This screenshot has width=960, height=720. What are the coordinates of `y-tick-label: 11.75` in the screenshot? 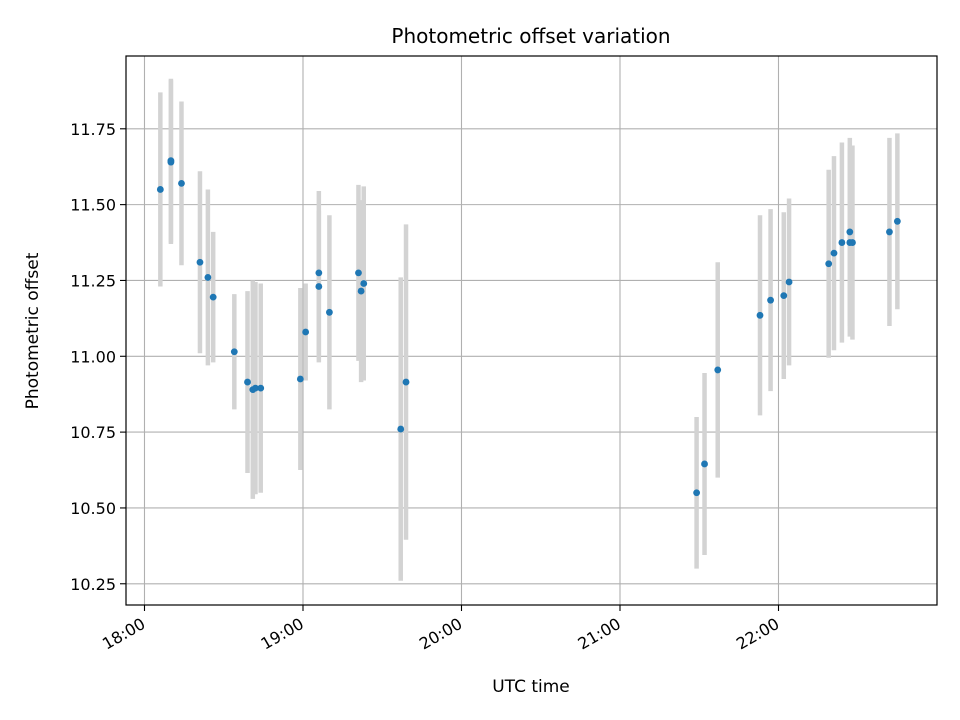 It's located at (93, 129).